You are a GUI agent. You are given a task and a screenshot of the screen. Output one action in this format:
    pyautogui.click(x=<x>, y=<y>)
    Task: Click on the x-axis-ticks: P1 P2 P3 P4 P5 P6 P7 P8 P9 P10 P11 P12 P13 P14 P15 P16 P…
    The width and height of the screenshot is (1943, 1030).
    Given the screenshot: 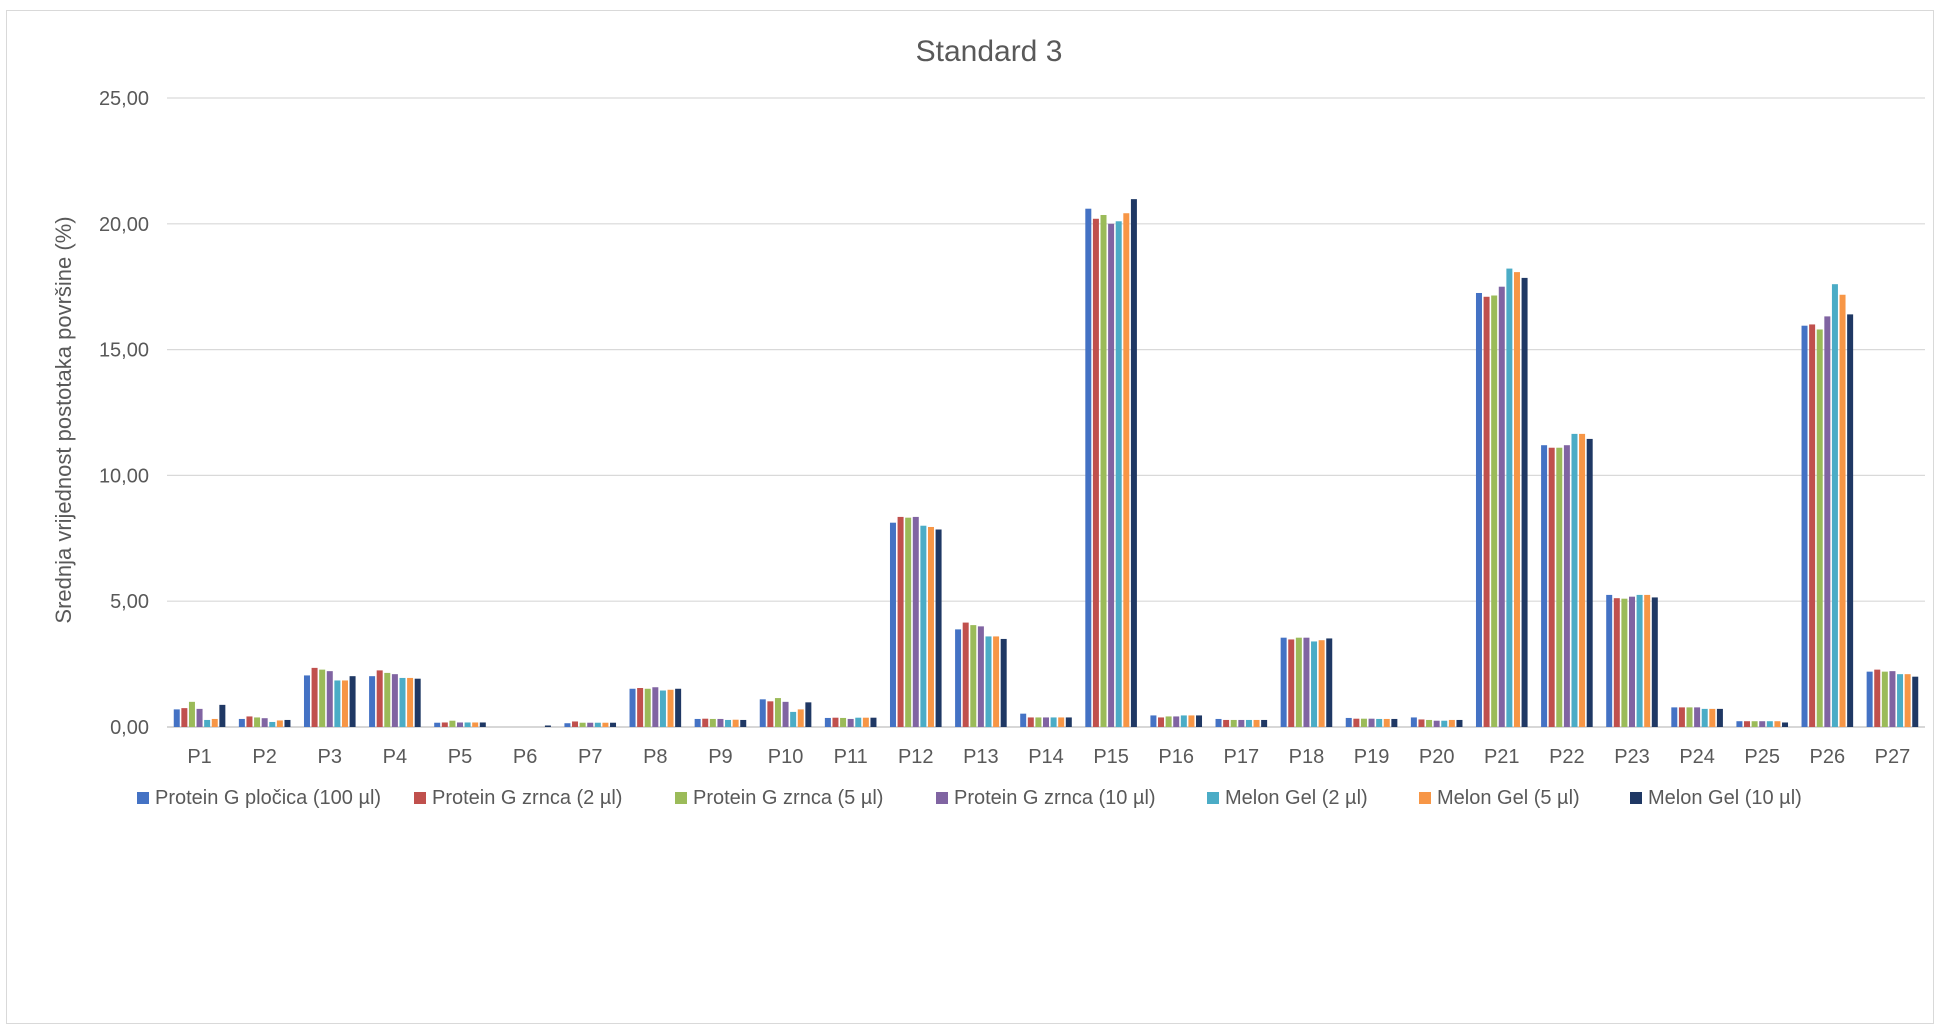 What is the action you would take?
    pyautogui.click(x=1048, y=757)
    